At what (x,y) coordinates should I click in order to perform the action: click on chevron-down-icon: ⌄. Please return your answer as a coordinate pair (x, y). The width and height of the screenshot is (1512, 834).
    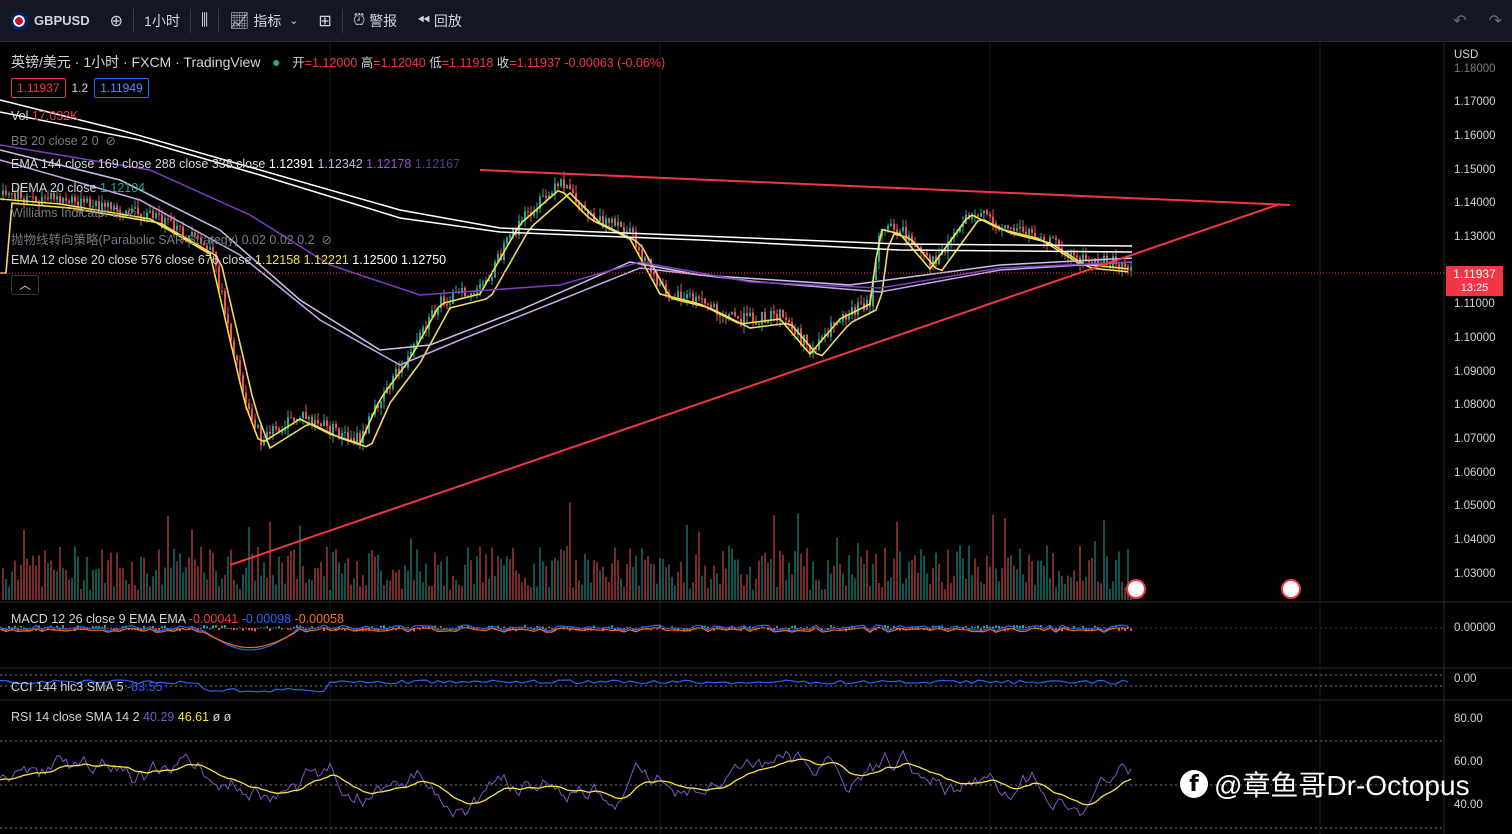
    Looking at the image, I should click on (294, 21).